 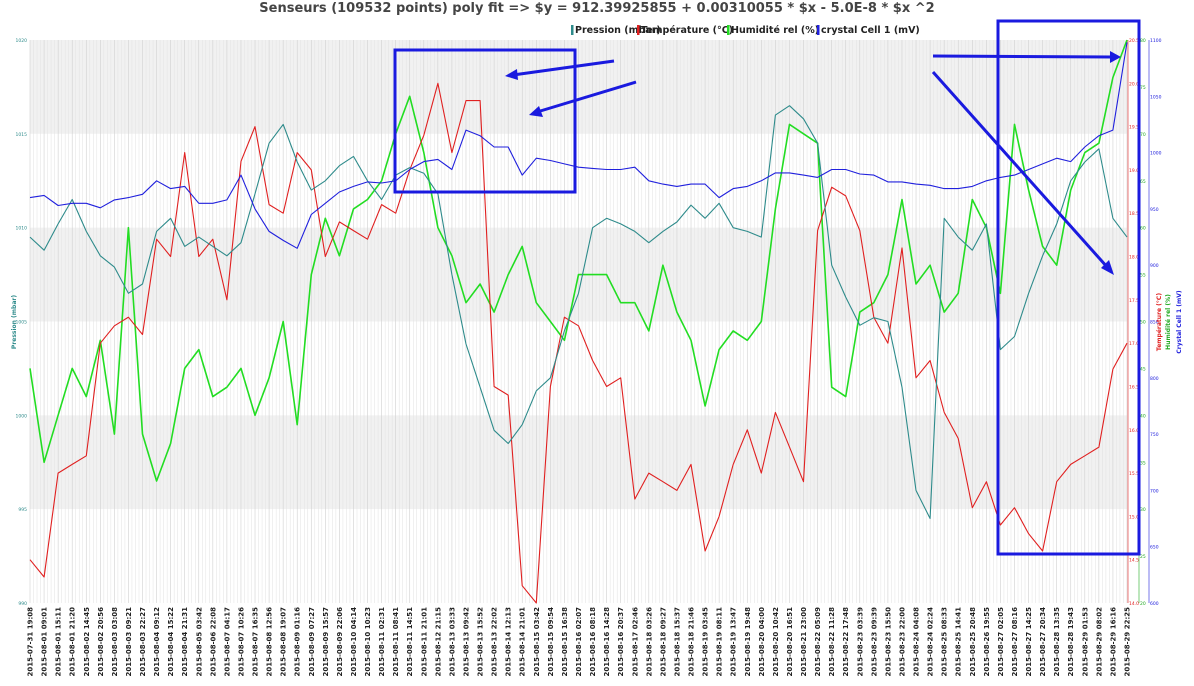 What do you see at coordinates (31, 642) in the screenshot?
I see `x-tick-label: 2015-07-31 19:08` at bounding box center [31, 642].